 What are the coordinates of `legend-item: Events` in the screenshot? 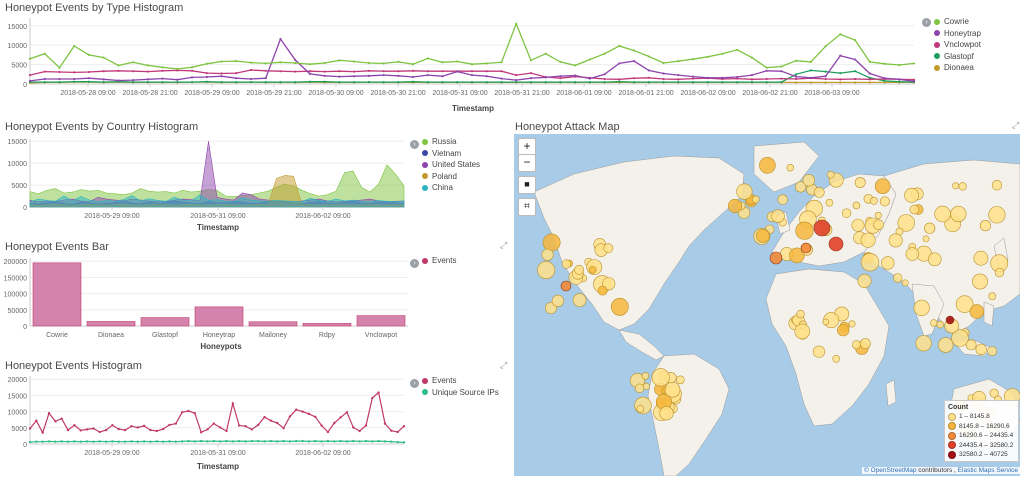 It's located at (460, 381).